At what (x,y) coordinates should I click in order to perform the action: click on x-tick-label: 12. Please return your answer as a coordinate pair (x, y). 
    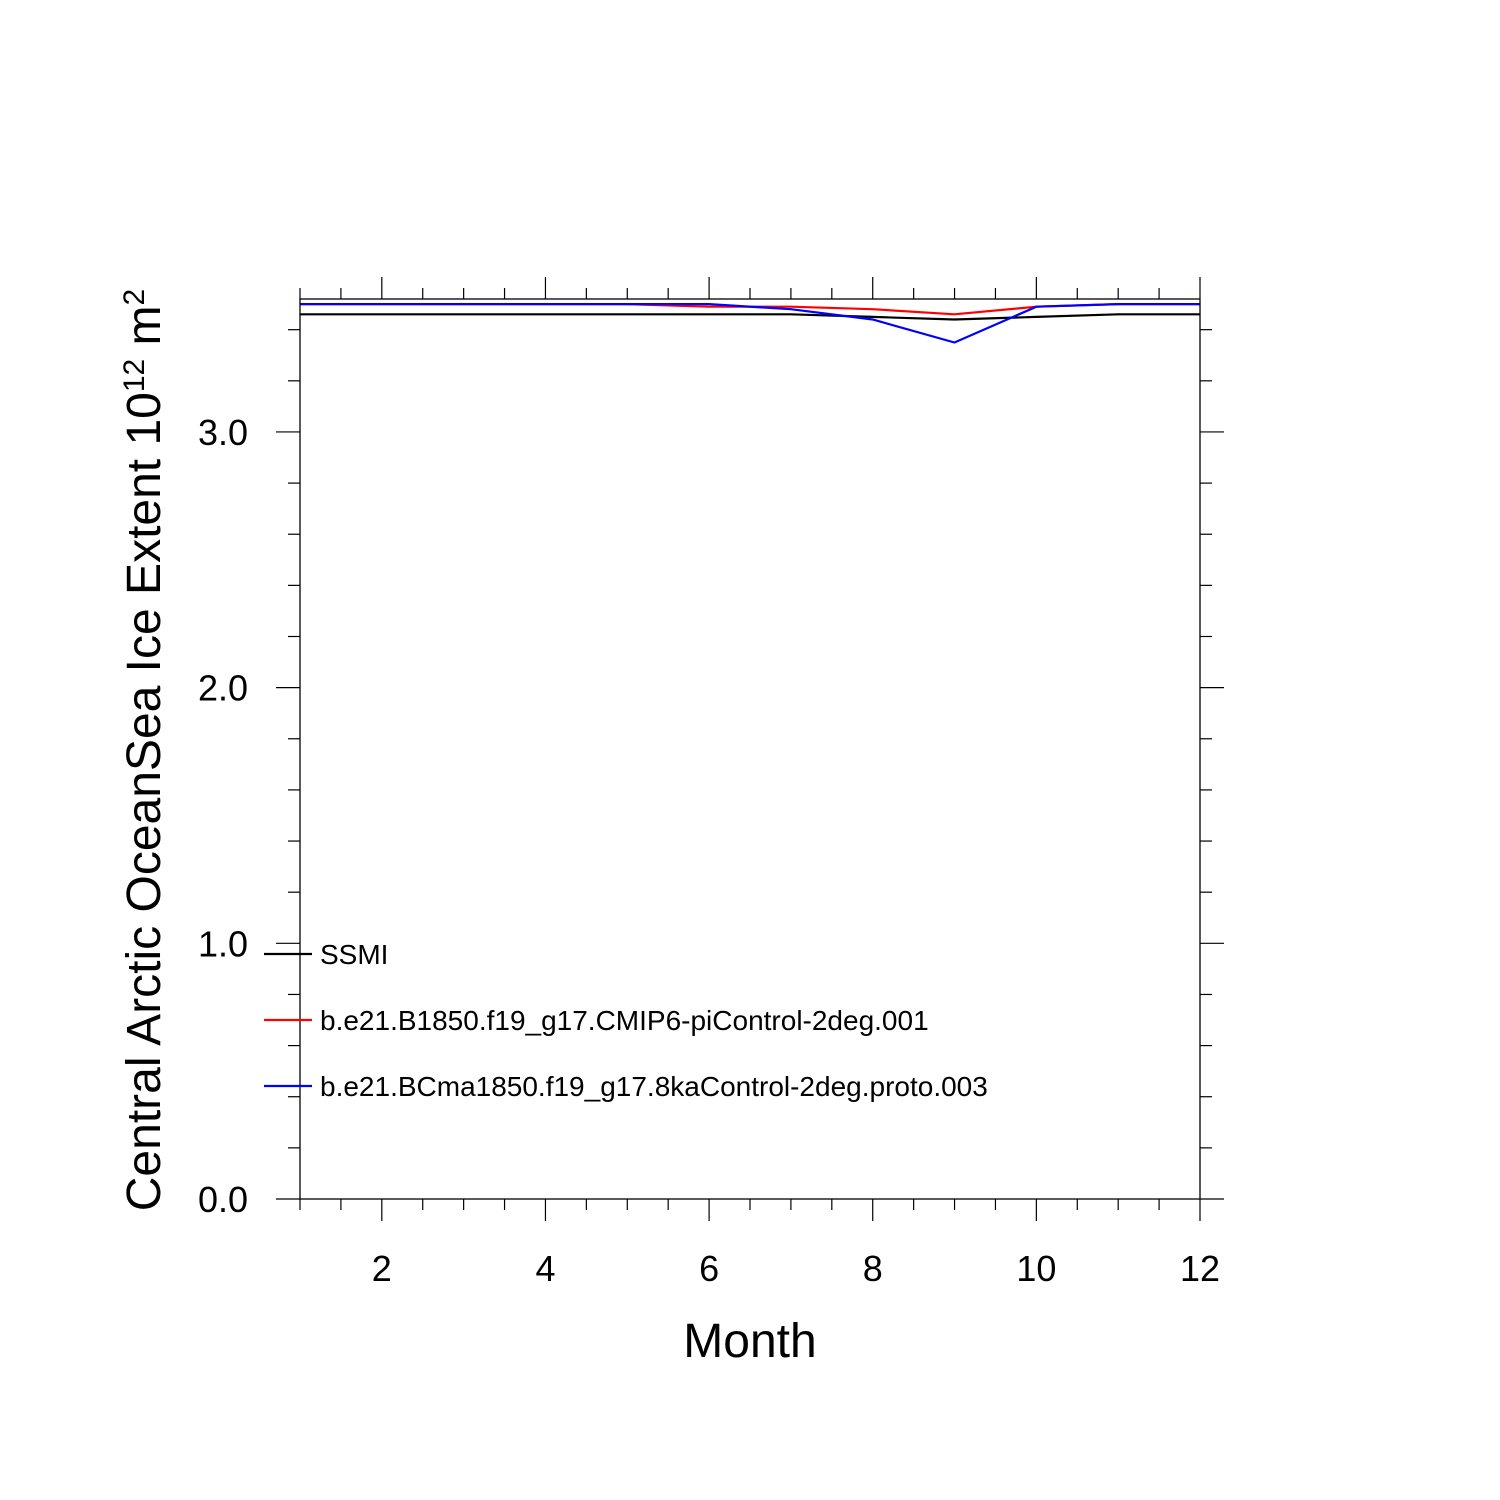
    Looking at the image, I should click on (1200, 1268).